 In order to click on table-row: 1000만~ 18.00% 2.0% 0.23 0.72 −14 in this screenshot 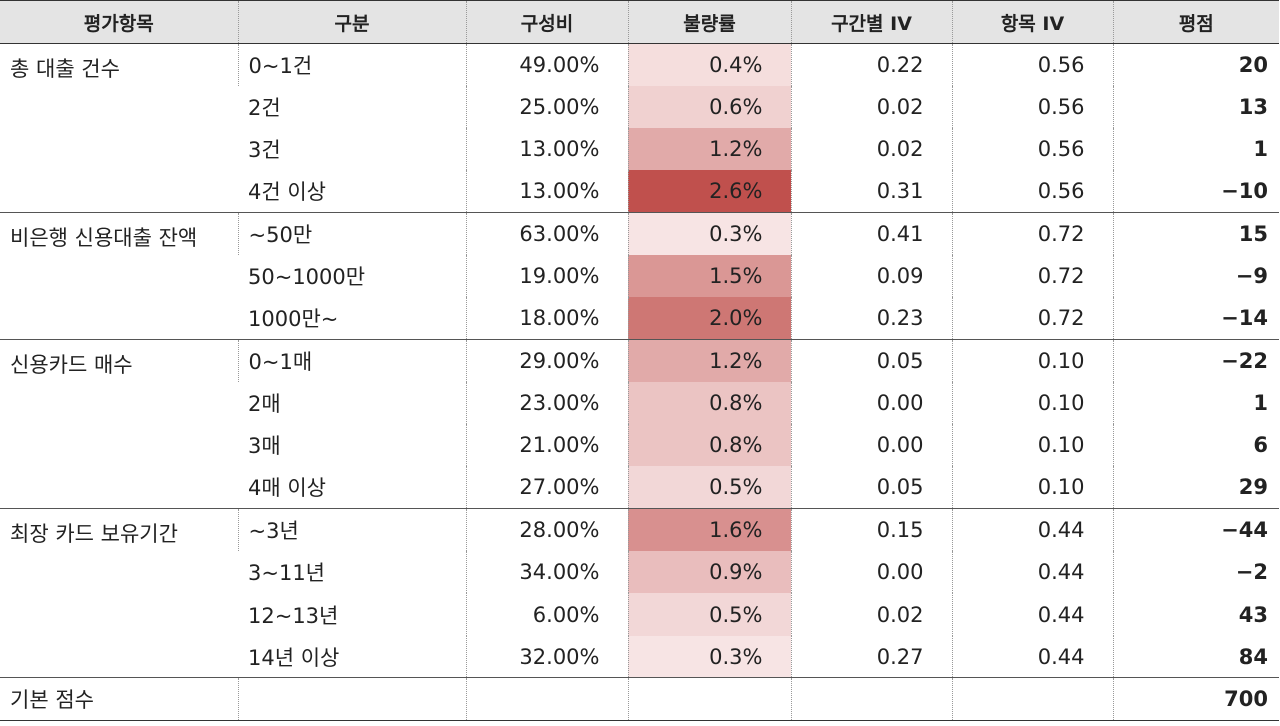, I will do `click(639, 318)`.